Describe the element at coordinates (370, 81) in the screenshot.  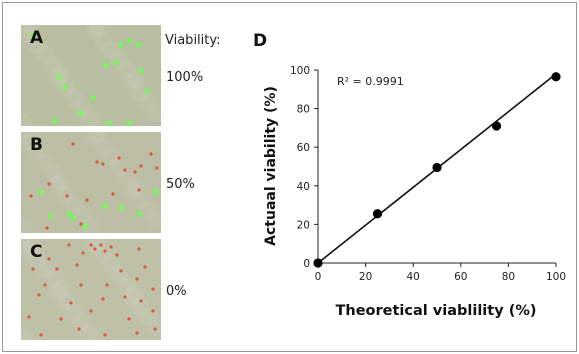
I see `r-squared-annotation: R² = 0.9991` at that location.